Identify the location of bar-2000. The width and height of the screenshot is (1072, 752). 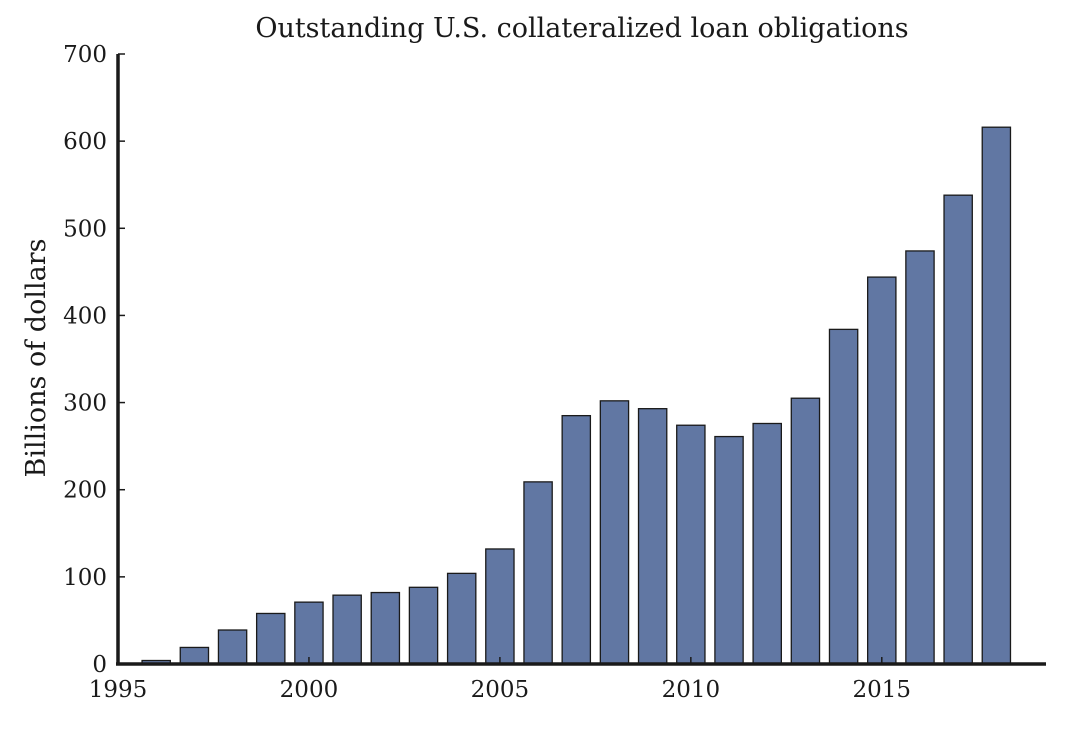
(309, 633).